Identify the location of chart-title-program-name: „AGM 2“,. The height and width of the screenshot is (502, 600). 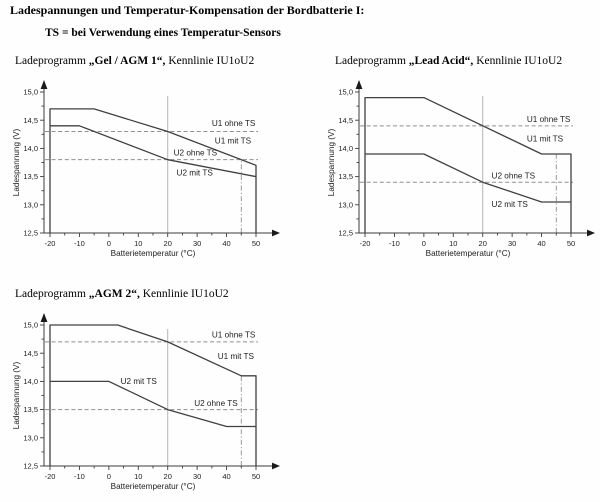
(114, 294).